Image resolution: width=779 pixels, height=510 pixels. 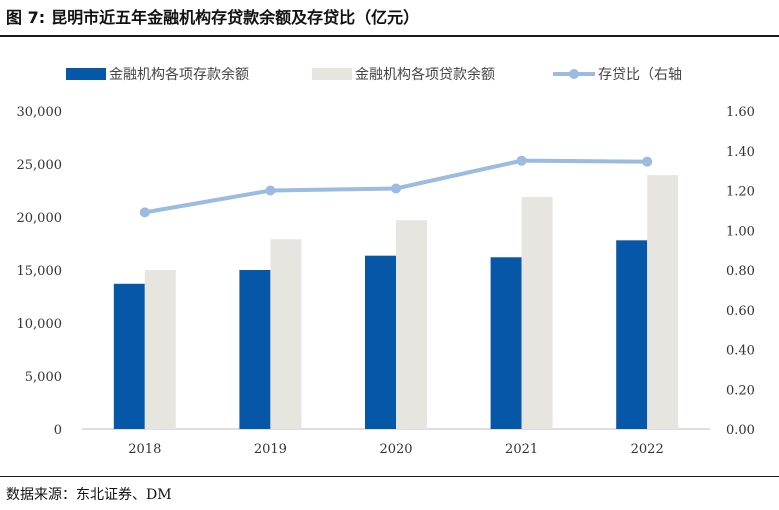 What do you see at coordinates (574, 74) in the screenshot?
I see `legend-marker-ratio` at bounding box center [574, 74].